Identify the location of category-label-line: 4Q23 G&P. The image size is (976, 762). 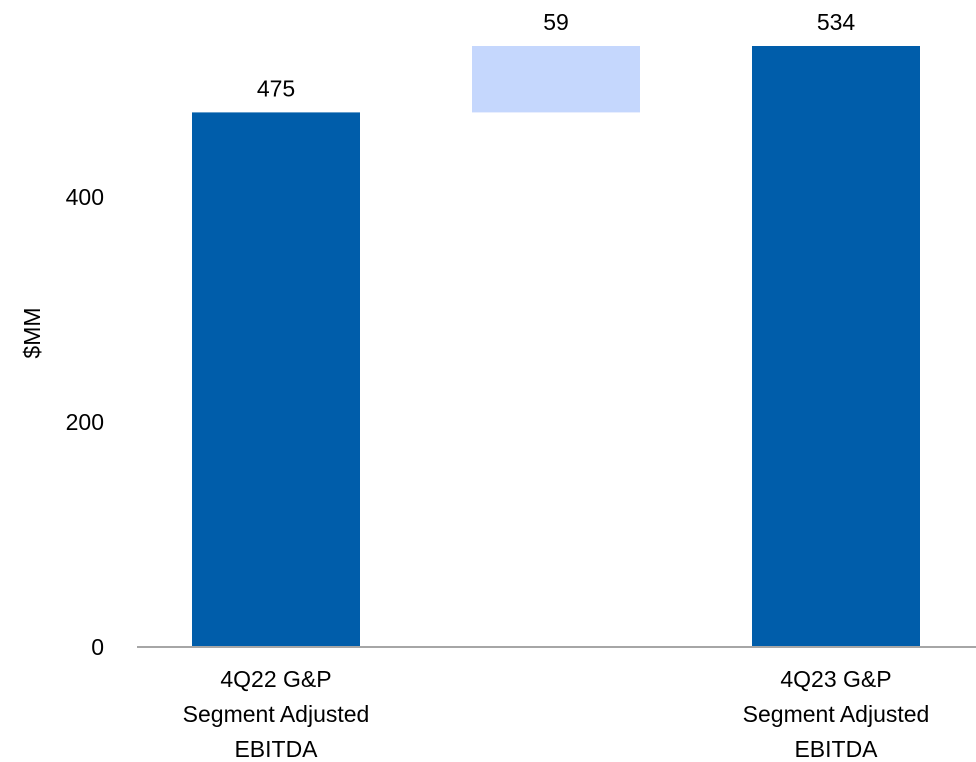
(835, 679).